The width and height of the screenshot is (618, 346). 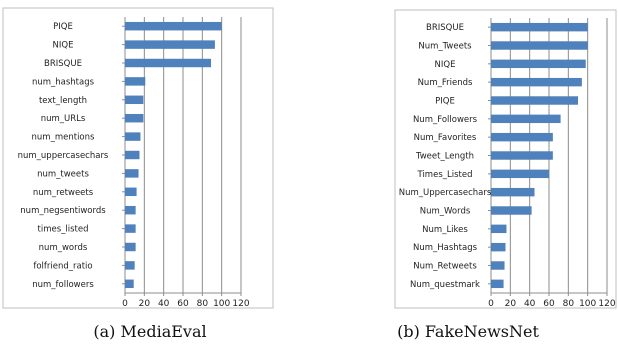 What do you see at coordinates (445, 138) in the screenshot?
I see `category-label: Num_Favorites` at bounding box center [445, 138].